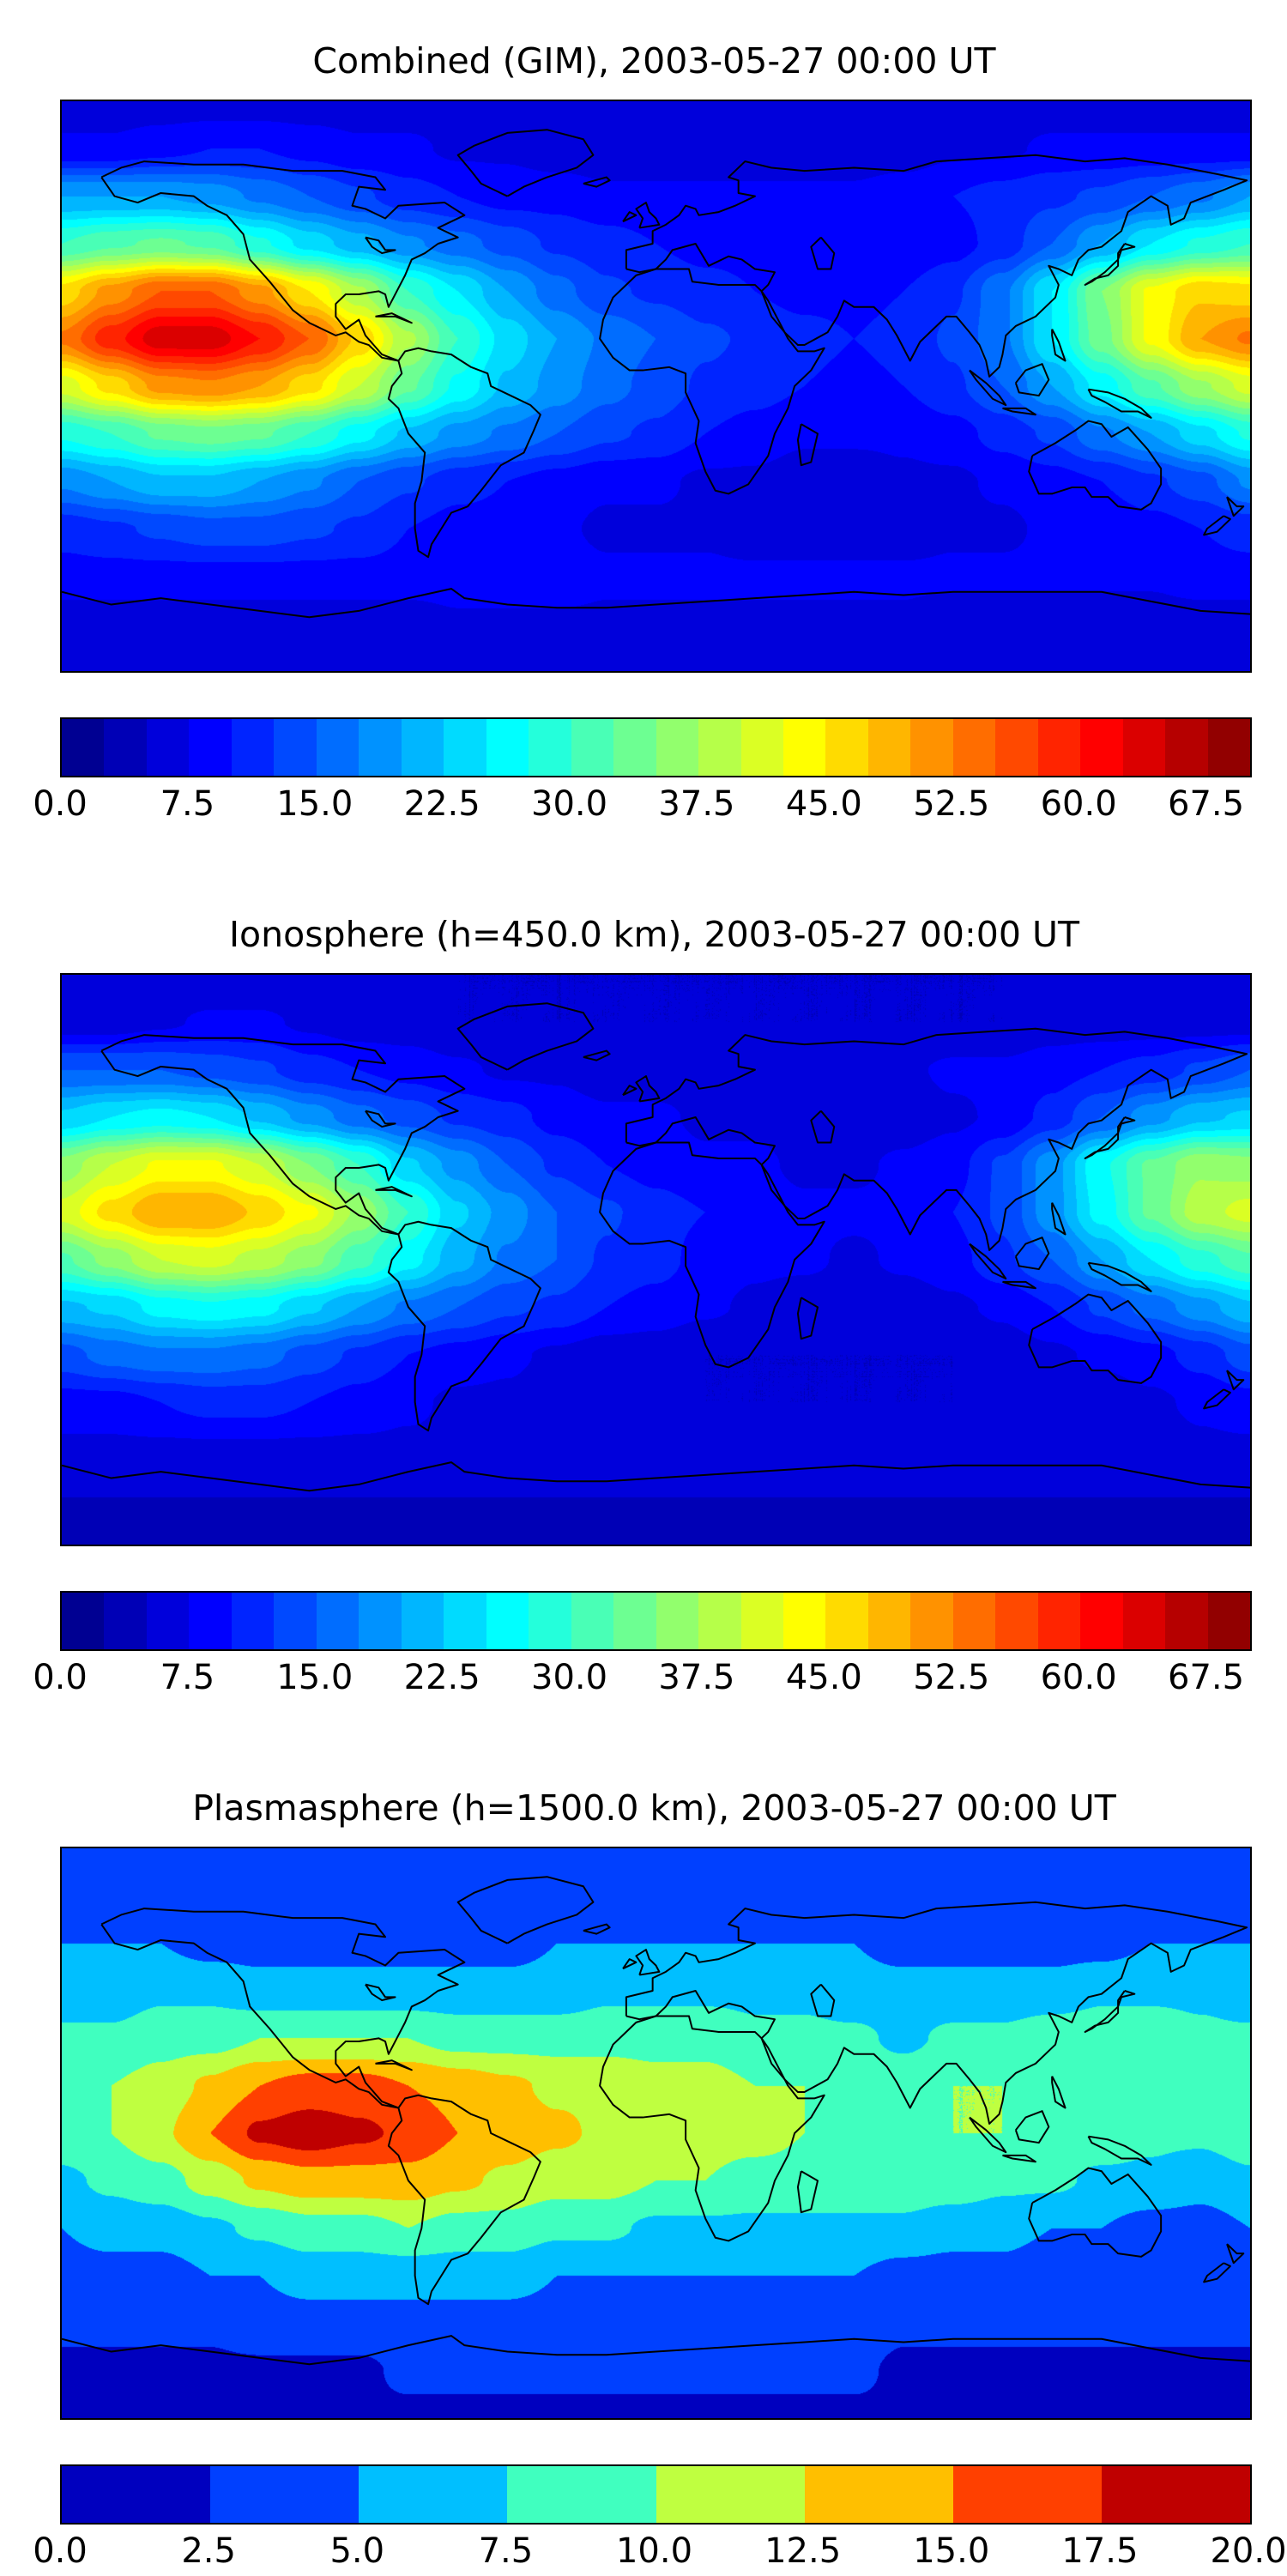 Image resolution: width=1287 pixels, height=2576 pixels. Describe the element at coordinates (1100, 2551) in the screenshot. I see `colorbar-tick-label: 17.5` at that location.